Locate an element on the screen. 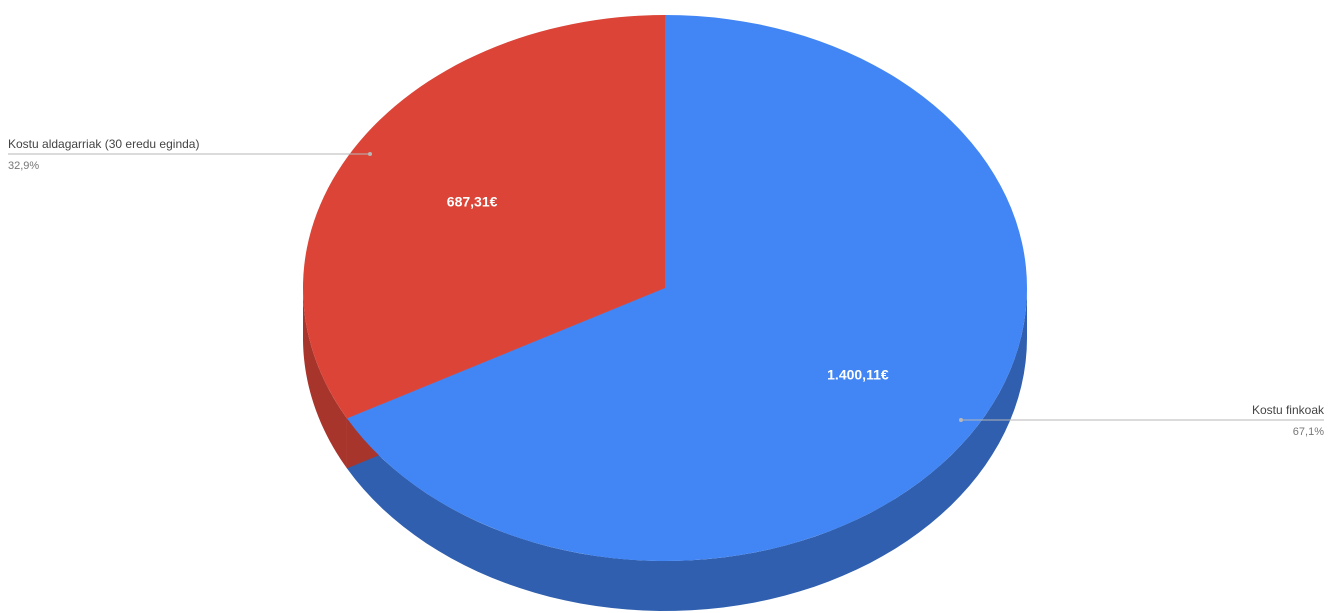 This screenshot has width=1336, height=613. slice-value-label-0: 687,31€ is located at coordinates (472, 202).